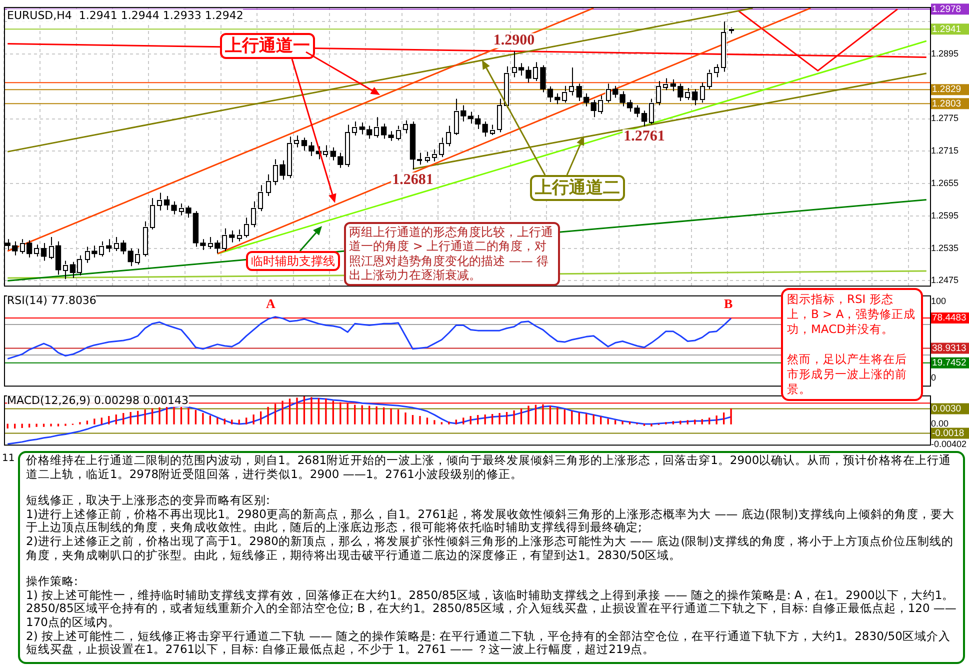 The image size is (969, 666). I want to click on text: 价格维持在上行通道二限制的范围内波动，则自1。2681附近开始的一波上涨，倾向于最终发展倾斜三角形的上涨形态，回落击穿1。2900以确认。从而，预计价格将在上行通道二上轨，临近1。2978附近受阻回落，进行类似1。2900 ——1。2761小波段级别的修正。, so click(489, 467).